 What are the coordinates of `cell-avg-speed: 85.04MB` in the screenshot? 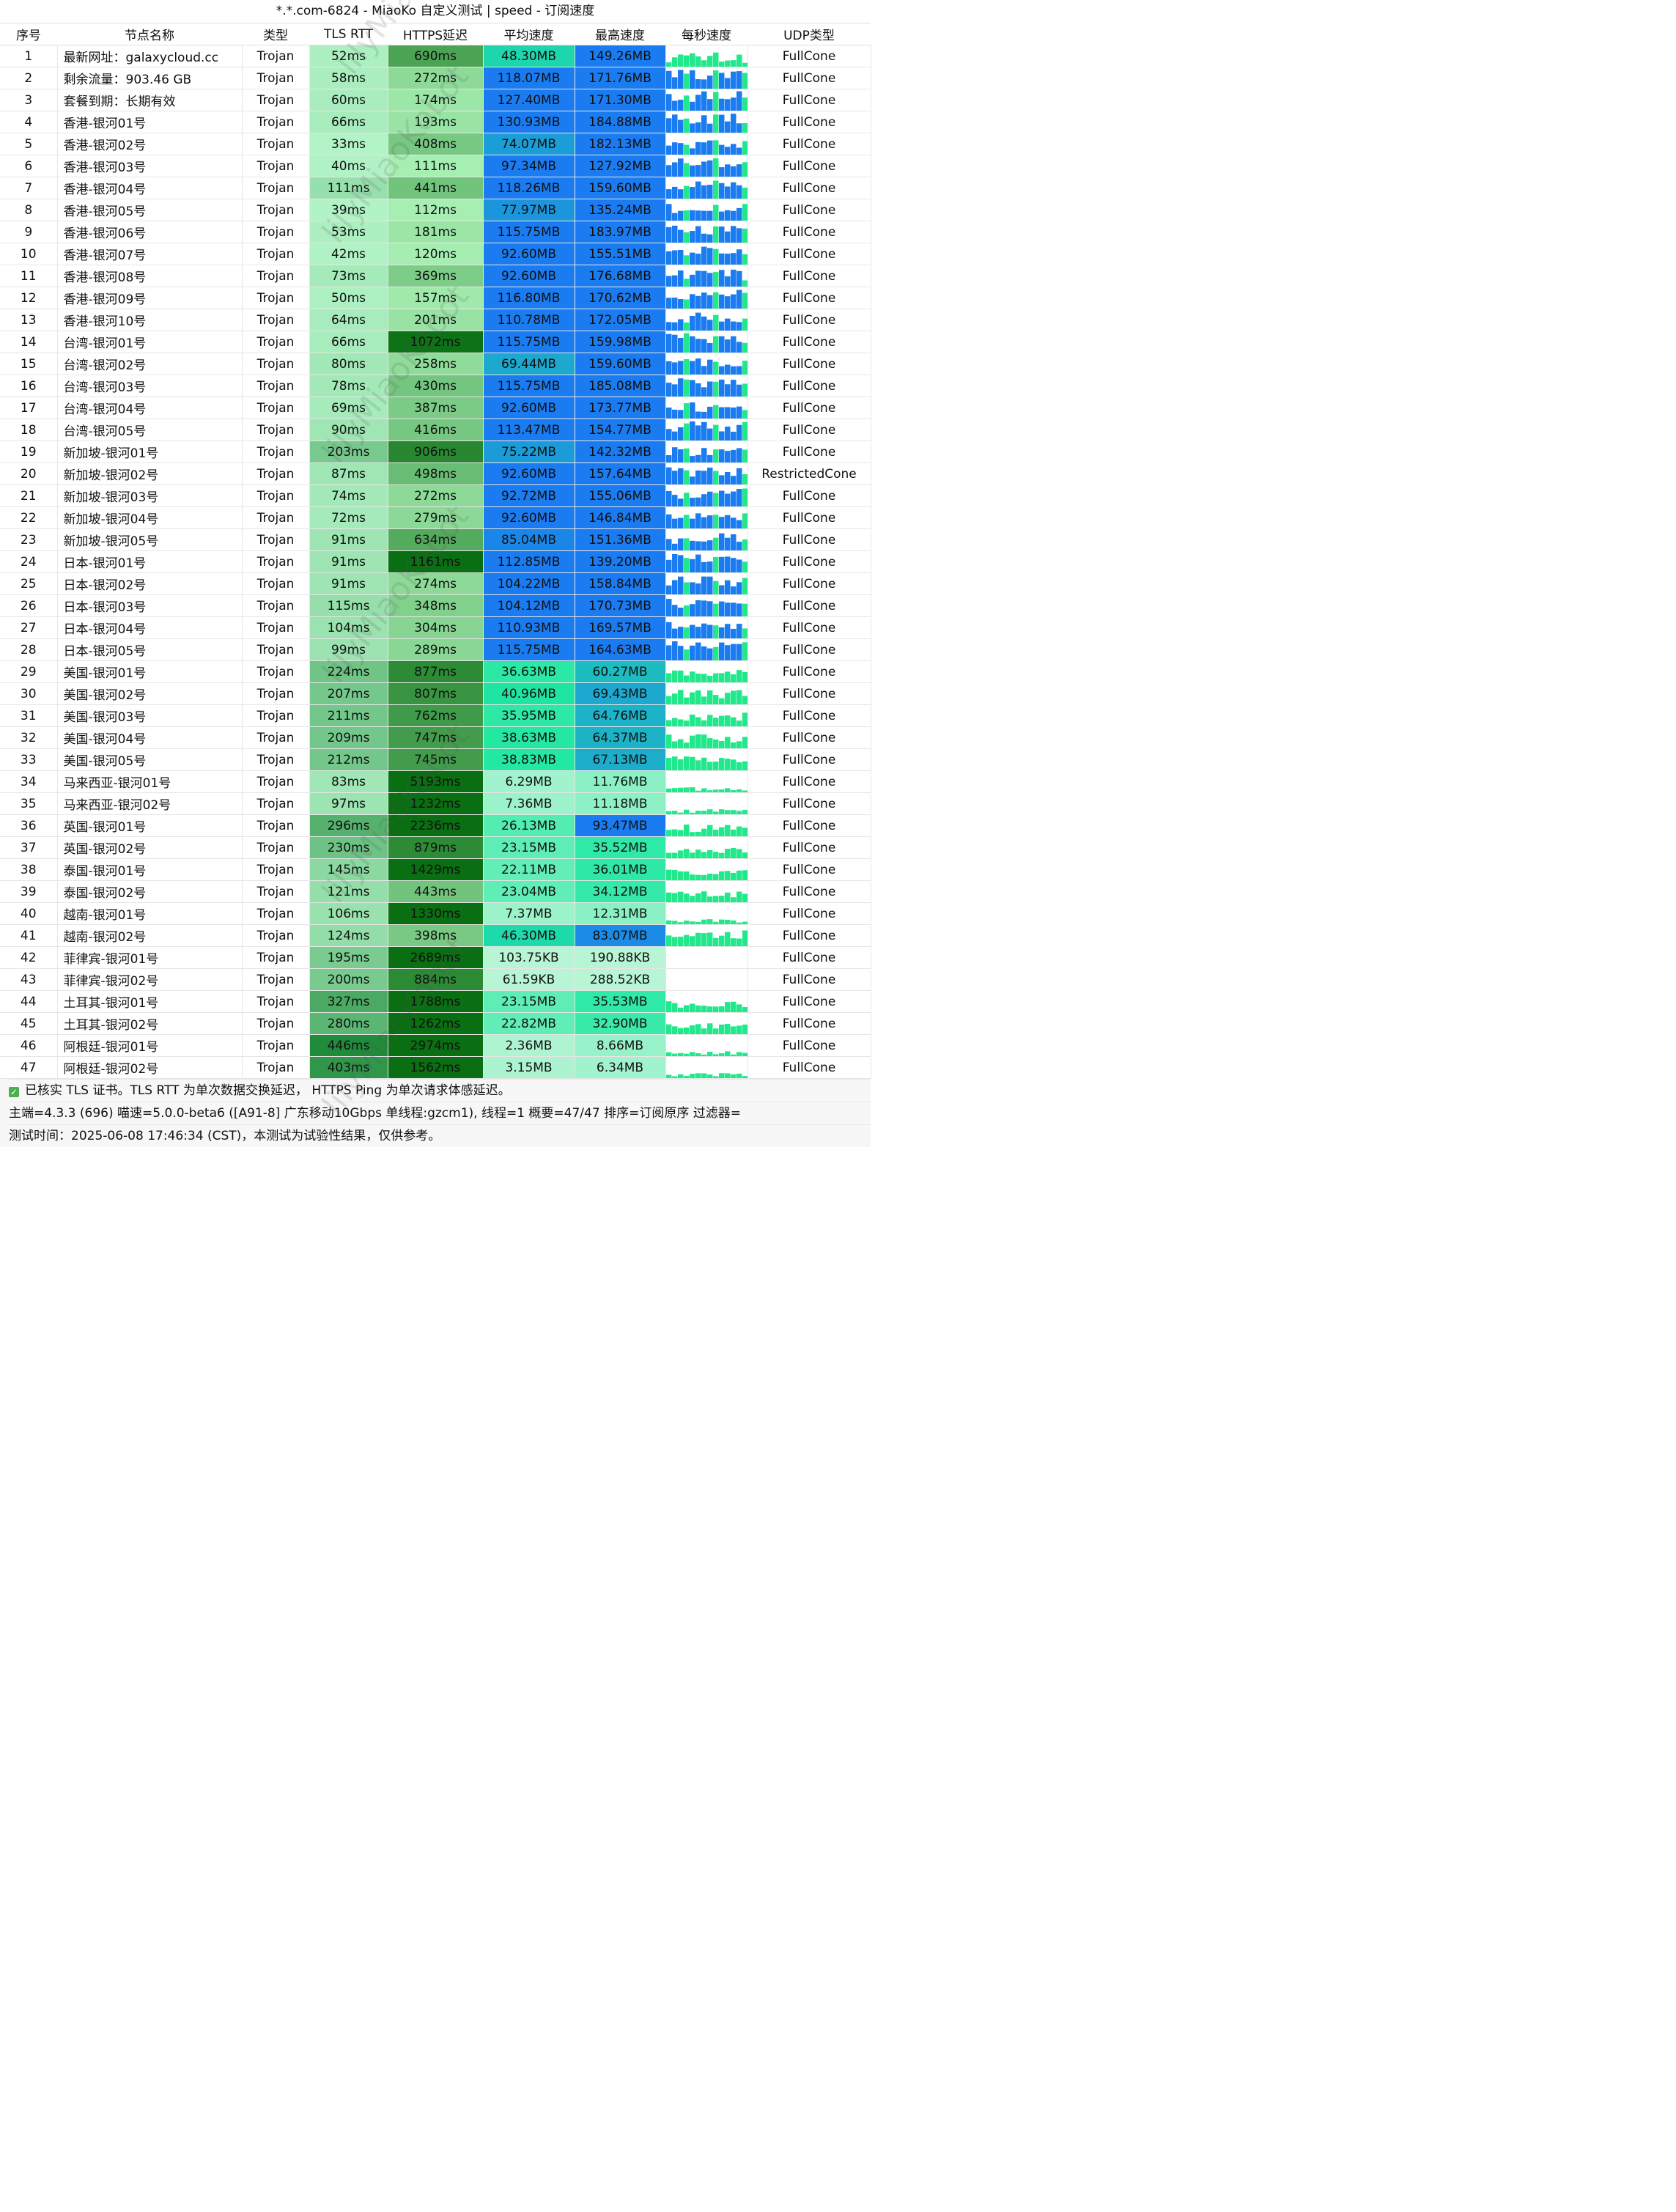 It's located at (529, 539).